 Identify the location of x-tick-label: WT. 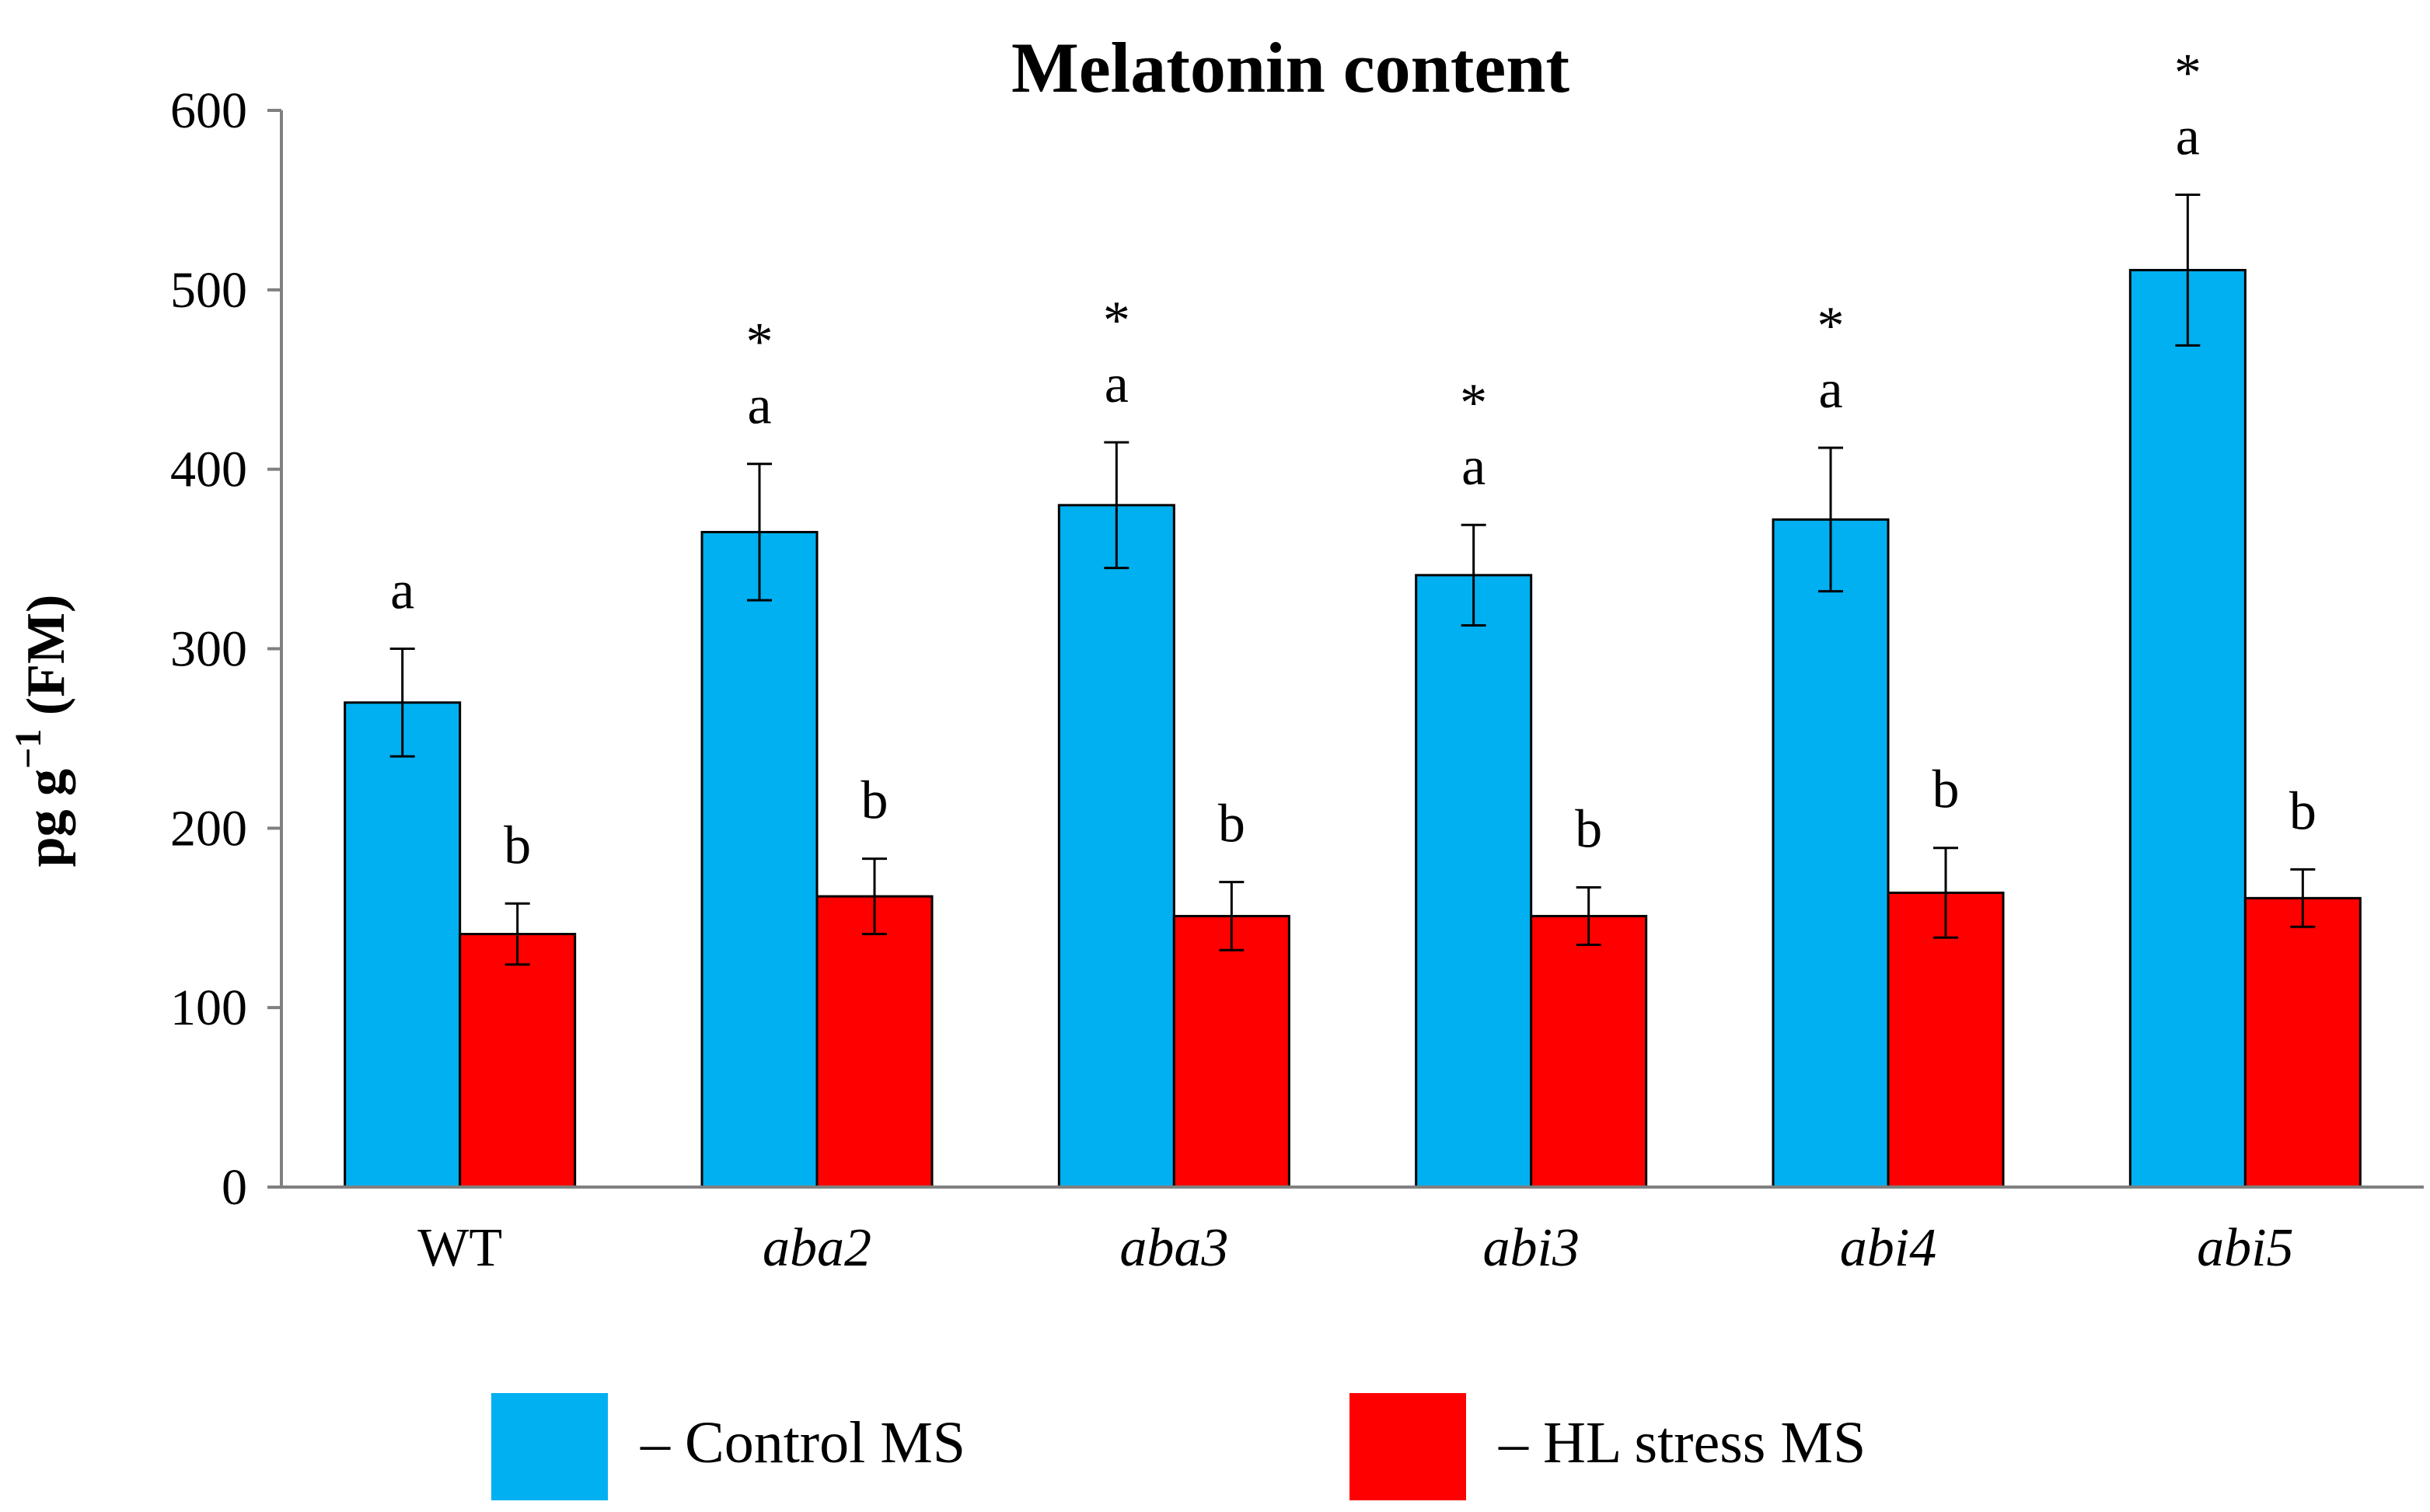
(459, 1248).